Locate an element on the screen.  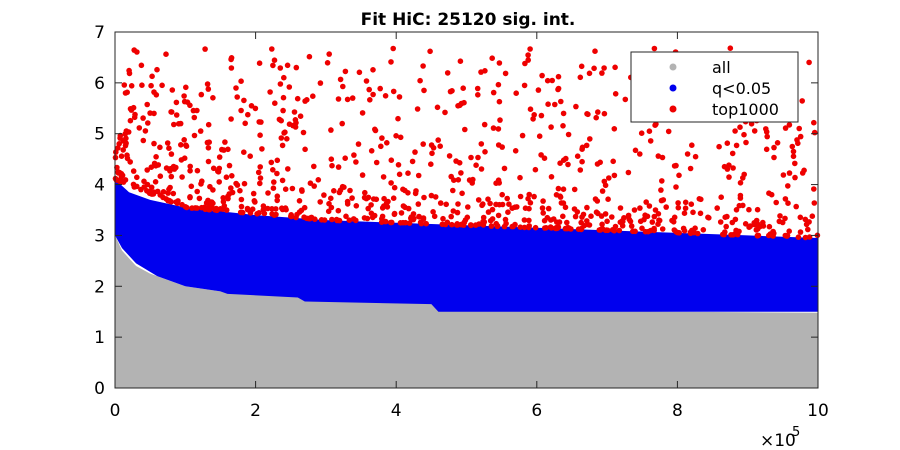
legend-marker-q005 is located at coordinates (673, 88).